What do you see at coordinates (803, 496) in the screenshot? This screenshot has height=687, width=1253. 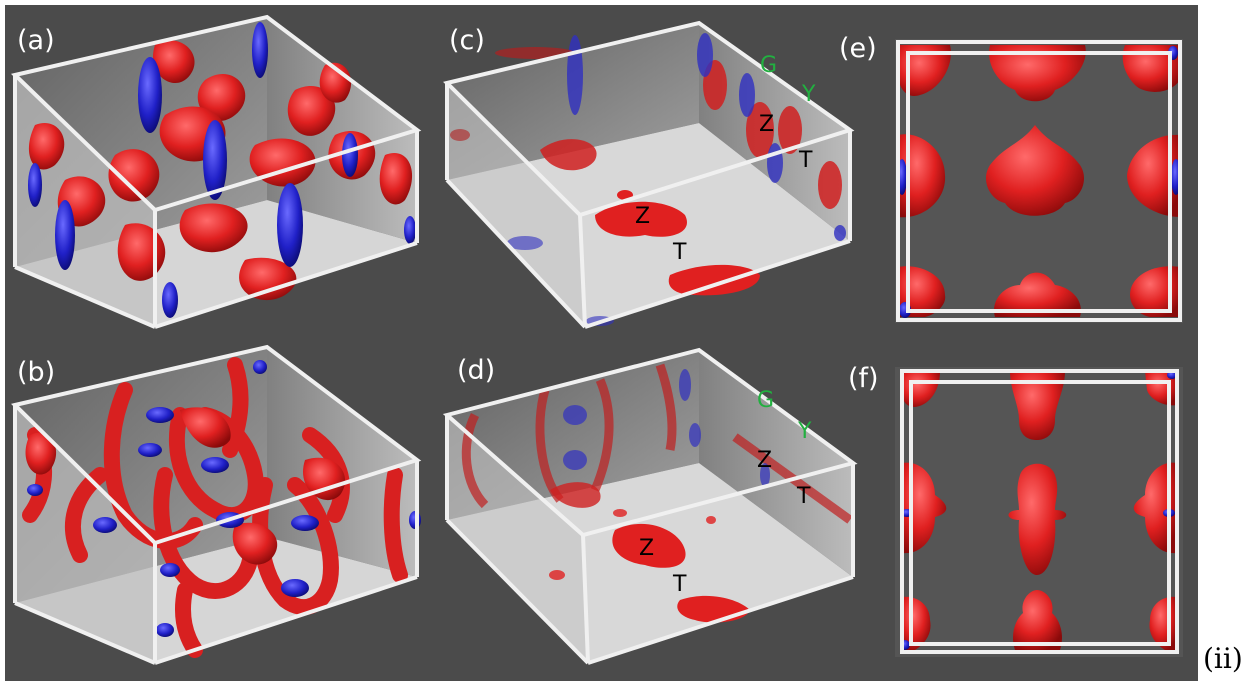 I see `panel-d-point-t-wall: T` at bounding box center [803, 496].